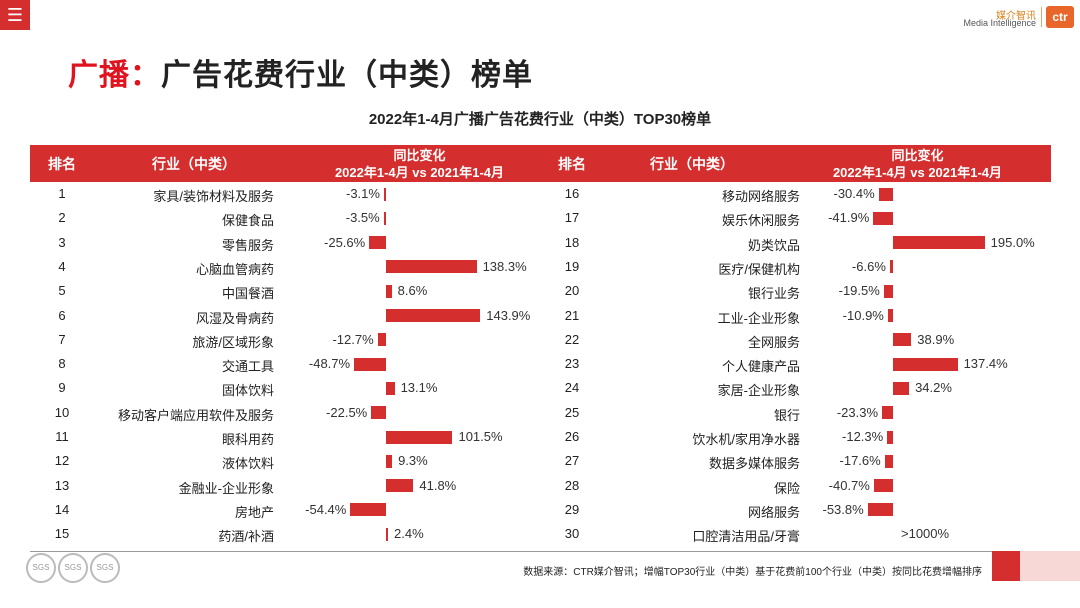  Describe the element at coordinates (857, 412) in the screenshot. I see `data-label: -23.3%` at that location.